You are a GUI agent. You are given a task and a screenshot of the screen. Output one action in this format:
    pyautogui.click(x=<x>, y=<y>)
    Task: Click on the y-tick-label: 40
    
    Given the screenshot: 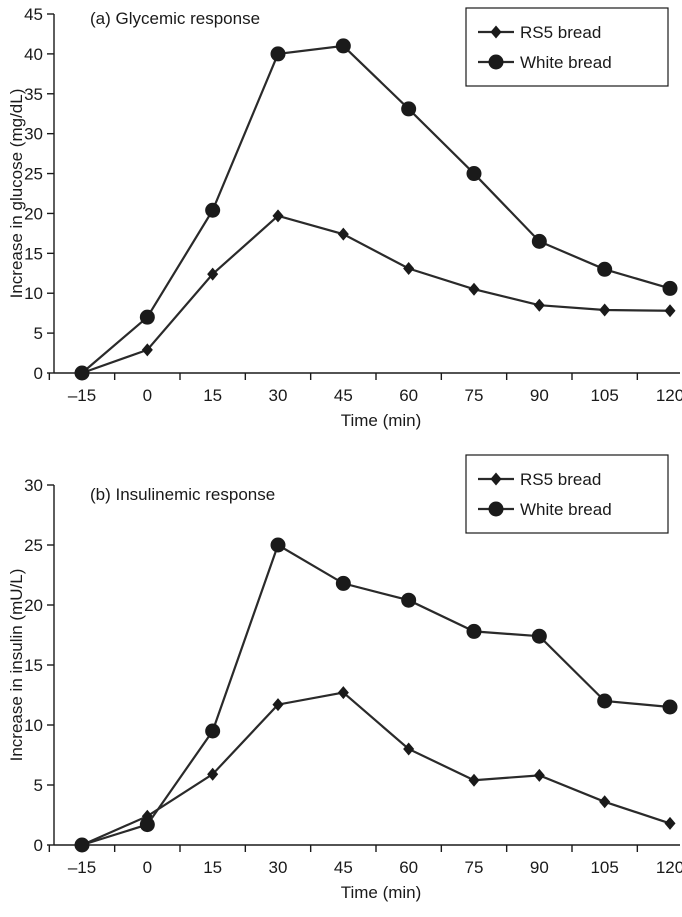 What is the action you would take?
    pyautogui.click(x=33, y=54)
    